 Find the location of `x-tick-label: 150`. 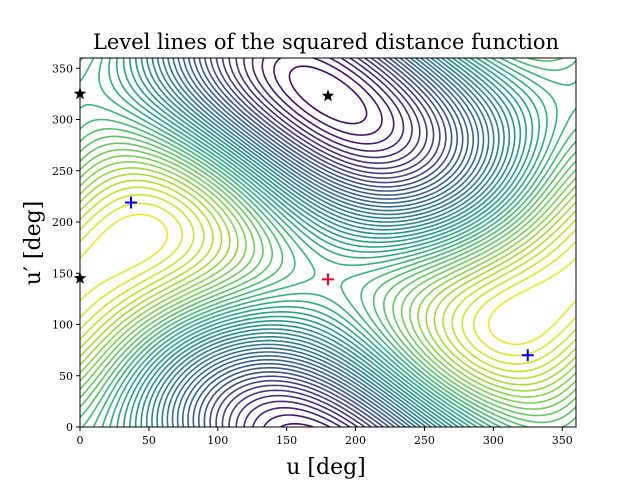

x-tick-label: 150 is located at coordinates (286, 440).